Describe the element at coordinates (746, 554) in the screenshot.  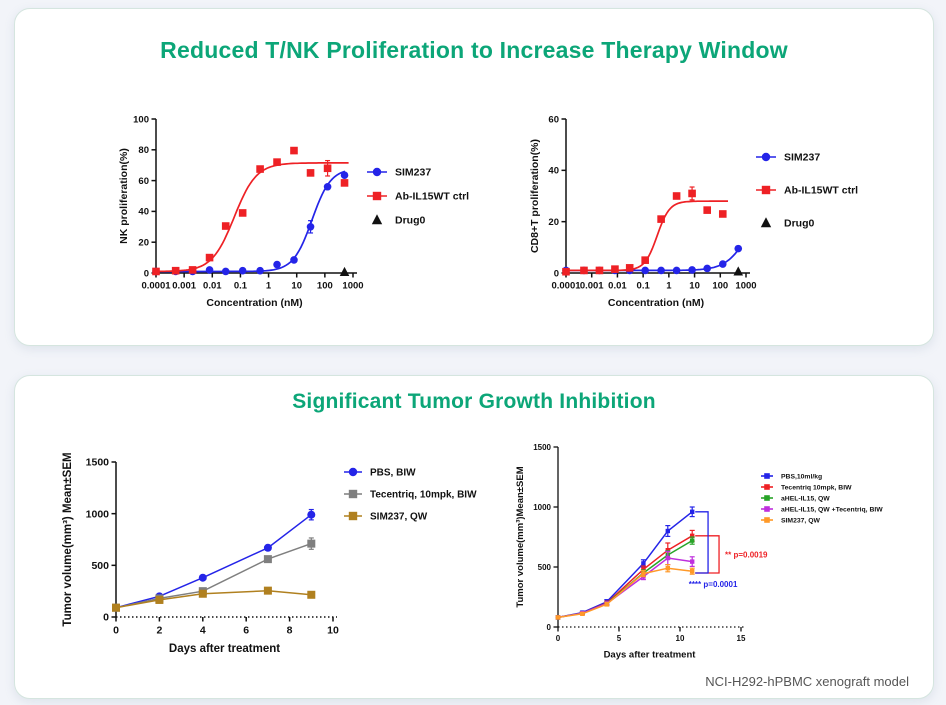
I see `svg-text: ** p=0.0019` at that location.